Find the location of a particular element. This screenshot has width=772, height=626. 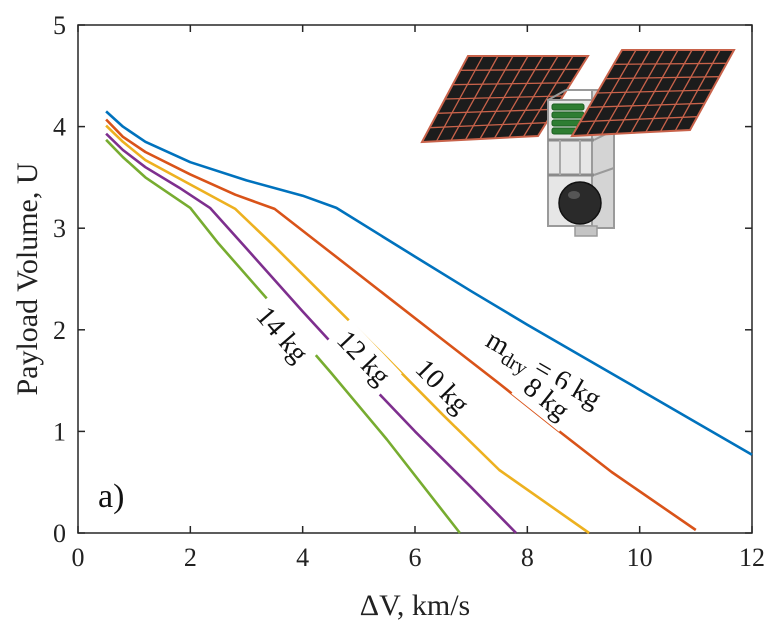

y-tick-label: 1 is located at coordinates (59, 431).